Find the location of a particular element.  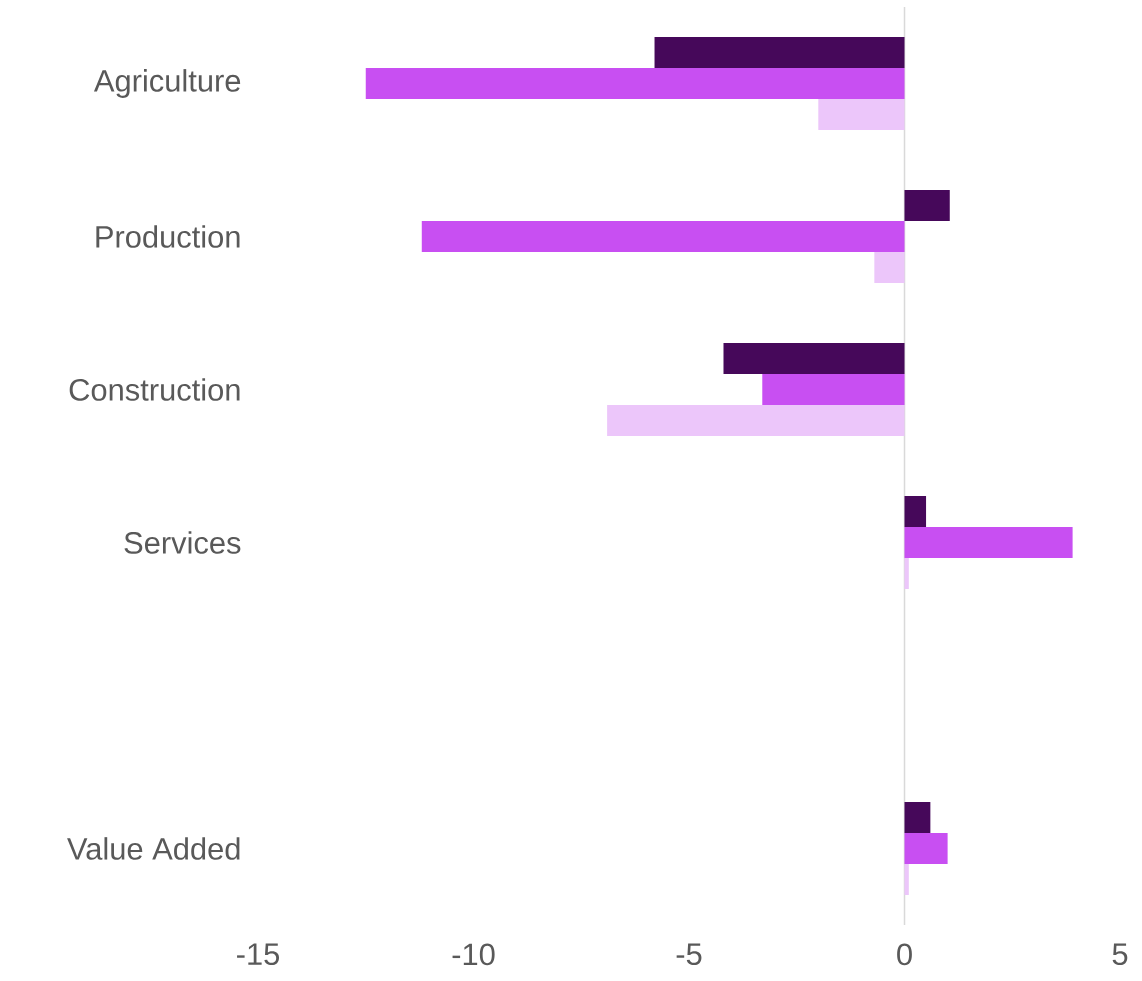

y-tick-label: Production is located at coordinates (168, 236).